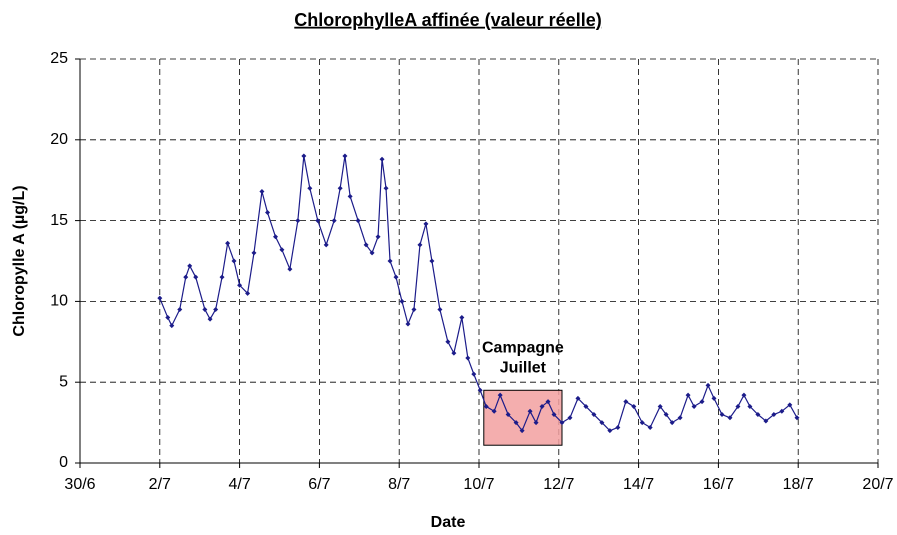  What do you see at coordinates (638, 484) in the screenshot?
I see `x-tick-label: 14/7` at bounding box center [638, 484].